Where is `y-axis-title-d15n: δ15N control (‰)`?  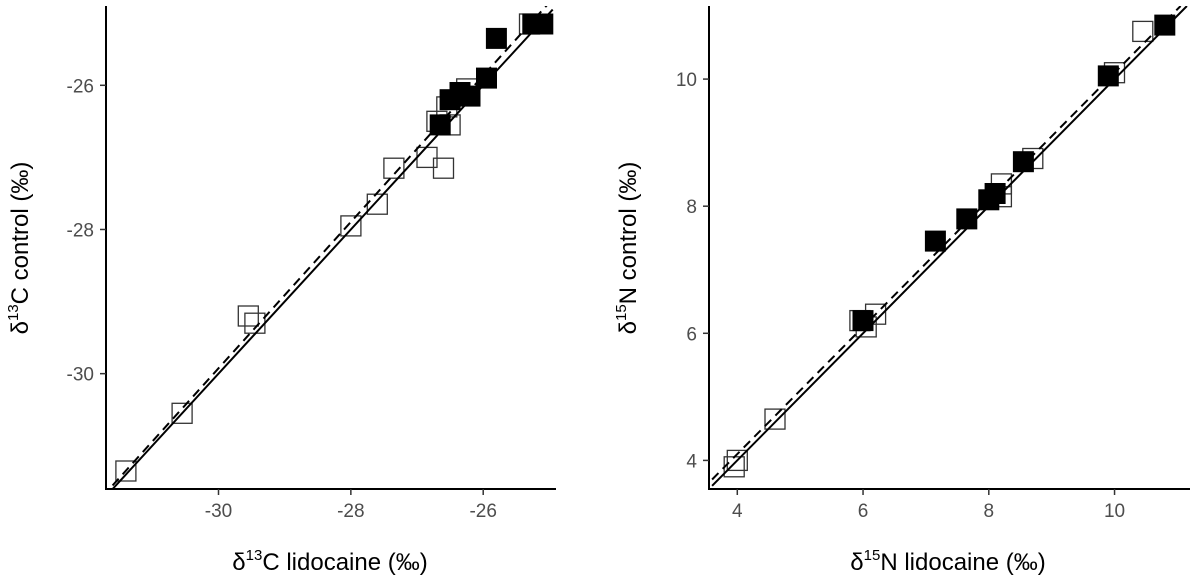
y-axis-title-d15n: δ15N control (‰) is located at coordinates (627, 248).